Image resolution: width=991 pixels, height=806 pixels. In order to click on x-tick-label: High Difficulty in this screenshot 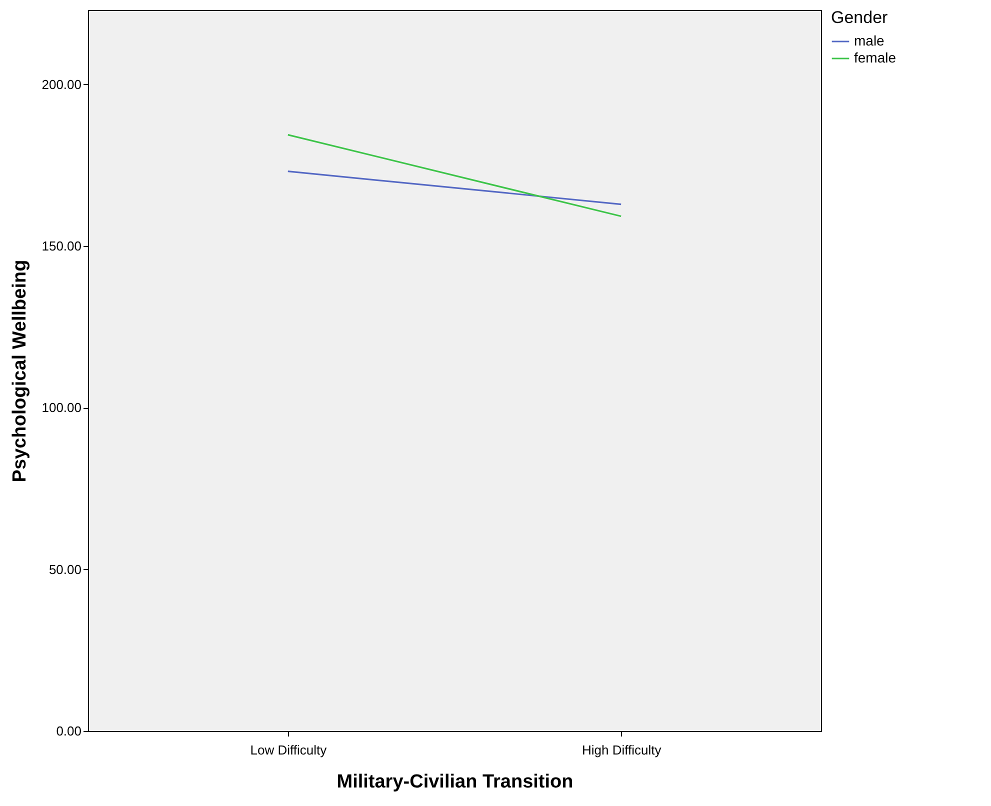, I will do `click(622, 750)`.